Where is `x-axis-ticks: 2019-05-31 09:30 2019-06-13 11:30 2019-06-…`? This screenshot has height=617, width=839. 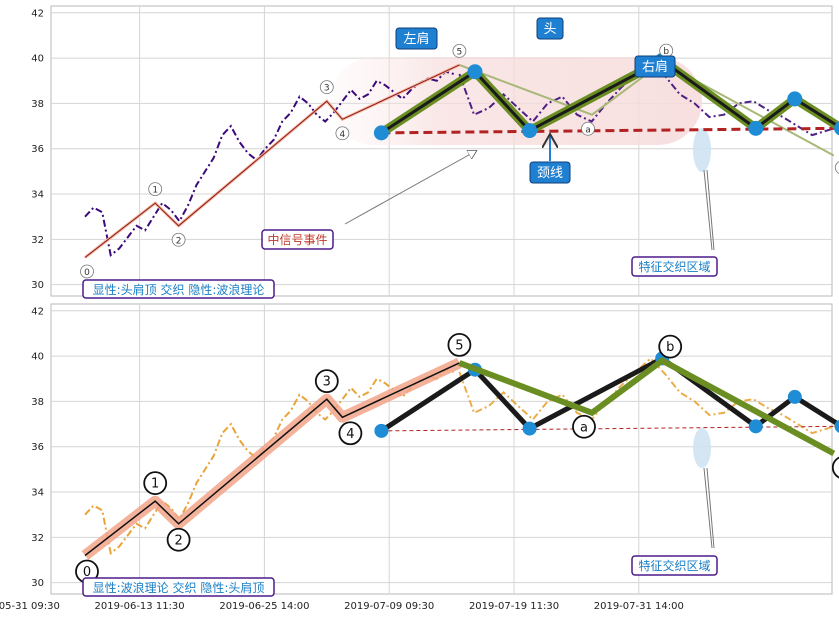
x-axis-ticks: 2019-05-31 09:30 2019-06-13 11:30 2019-06-… is located at coordinates (342, 606).